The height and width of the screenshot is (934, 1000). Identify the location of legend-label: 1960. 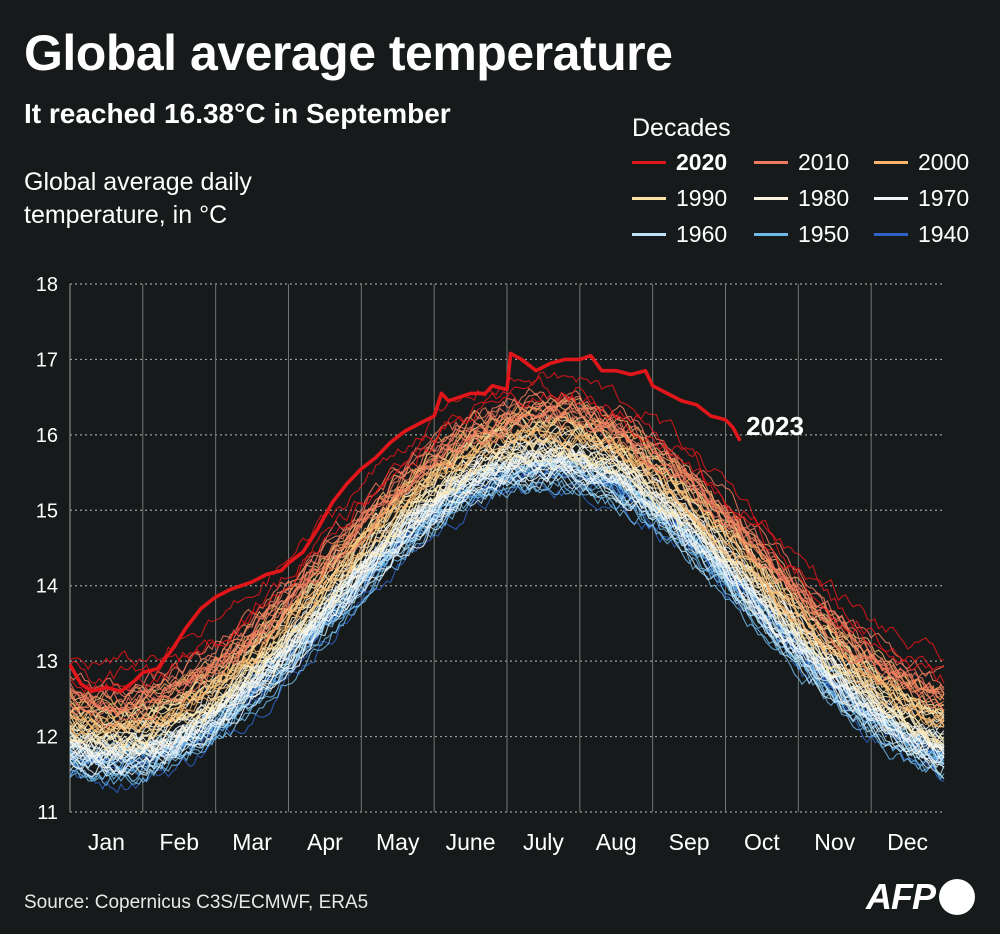
(702, 234).